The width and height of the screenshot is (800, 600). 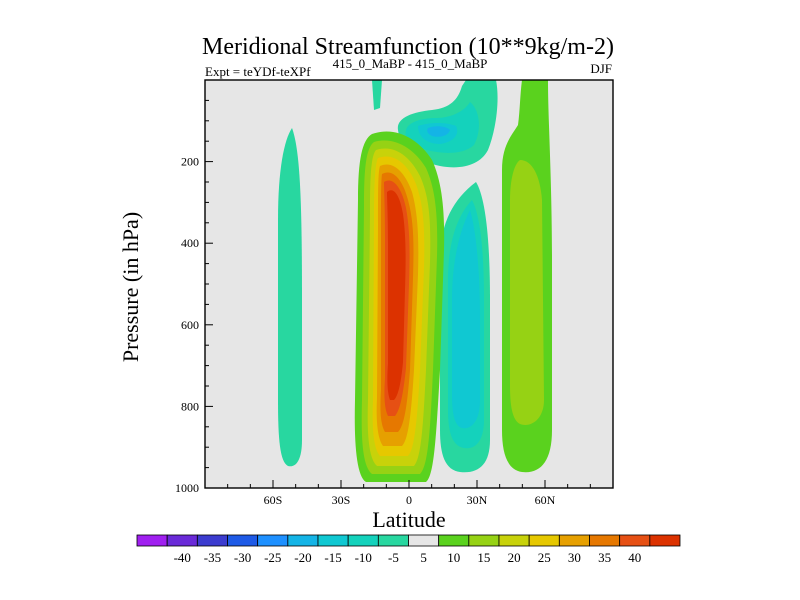 What do you see at coordinates (601, 68) in the screenshot?
I see `subtitle-right: DJF` at bounding box center [601, 68].